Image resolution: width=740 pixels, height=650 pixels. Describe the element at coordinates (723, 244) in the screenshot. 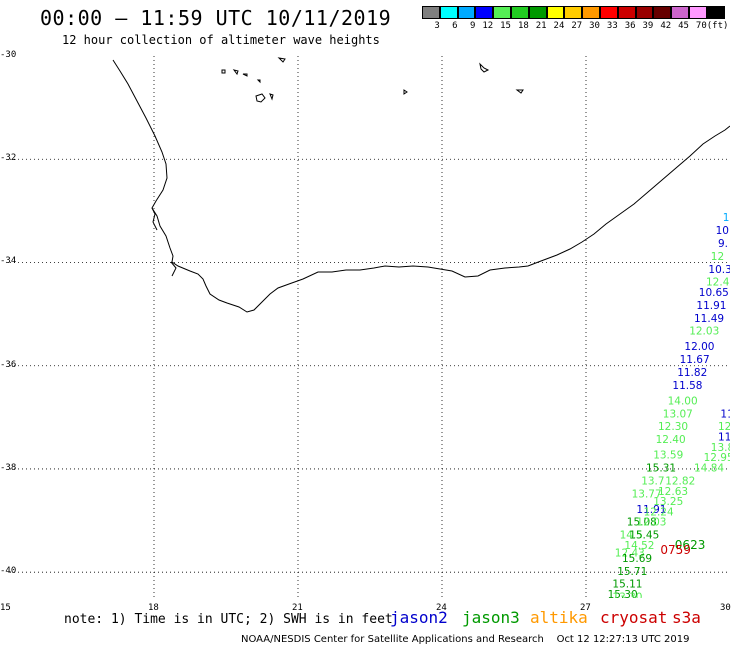

I see `wave-height-value: 9.` at that location.